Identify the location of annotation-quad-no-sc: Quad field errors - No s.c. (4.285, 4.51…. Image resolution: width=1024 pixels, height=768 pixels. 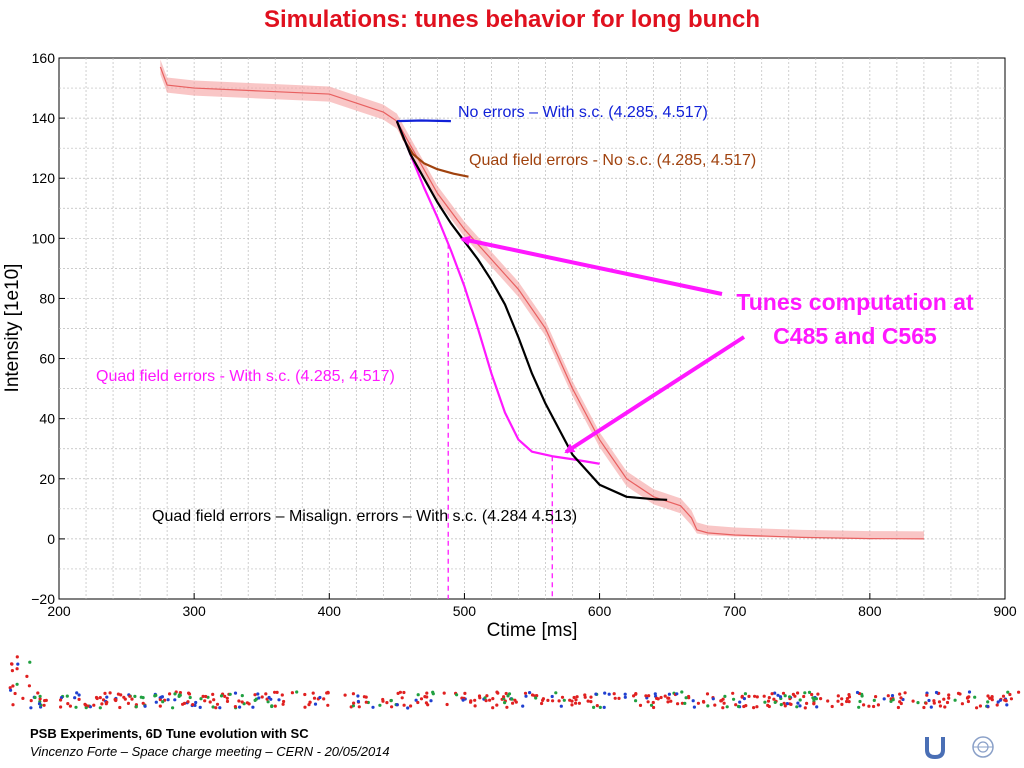
(612, 160).